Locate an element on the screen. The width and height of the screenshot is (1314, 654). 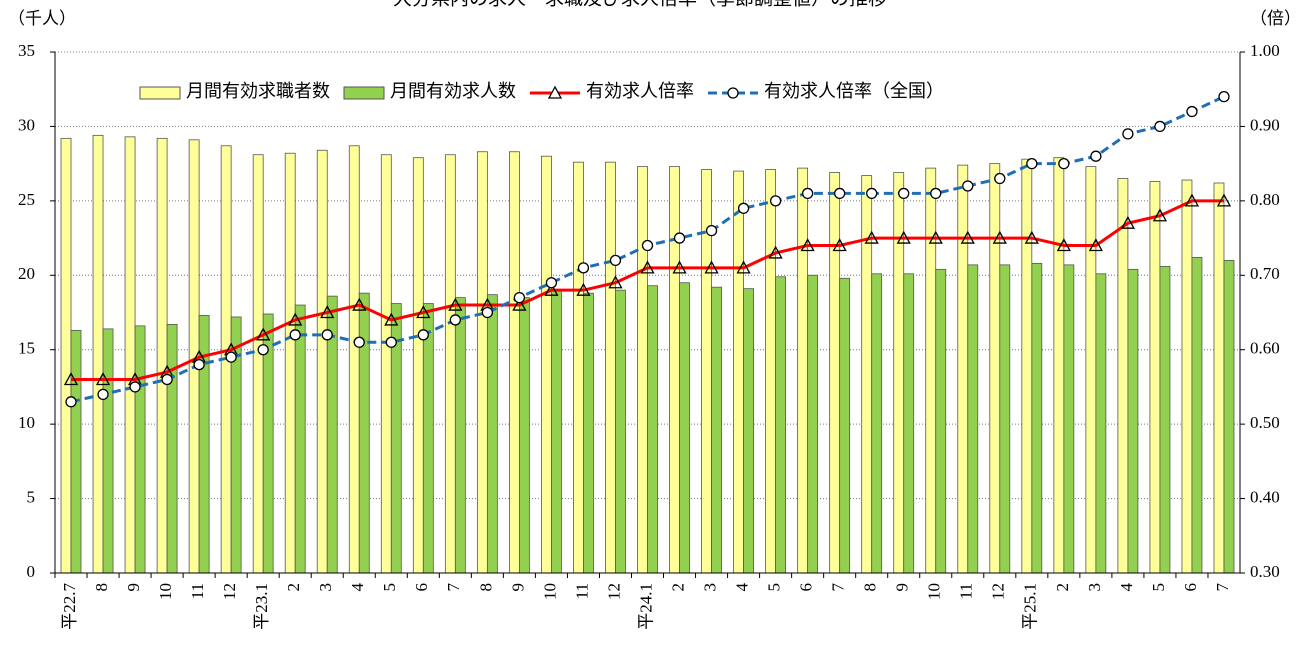
legend-label: 有効求人倍率（全国） is located at coordinates (854, 91).